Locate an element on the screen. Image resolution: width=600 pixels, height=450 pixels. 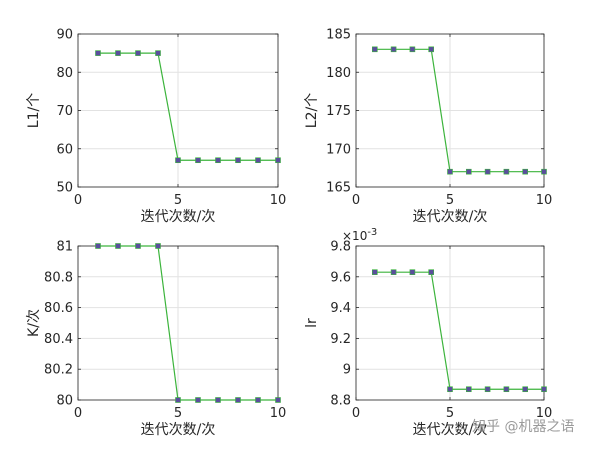
y-tick-label: 165 is located at coordinates (338, 188).